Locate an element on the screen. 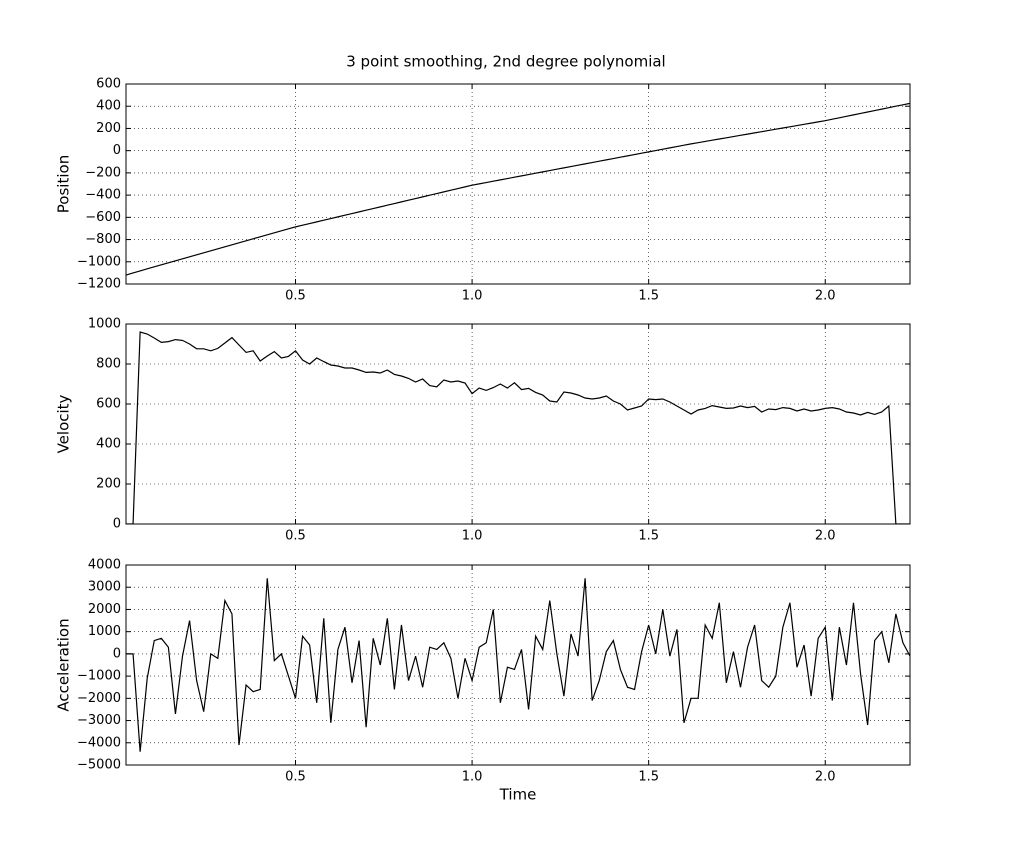  y-axis-label: Acceleration is located at coordinates (64, 664).